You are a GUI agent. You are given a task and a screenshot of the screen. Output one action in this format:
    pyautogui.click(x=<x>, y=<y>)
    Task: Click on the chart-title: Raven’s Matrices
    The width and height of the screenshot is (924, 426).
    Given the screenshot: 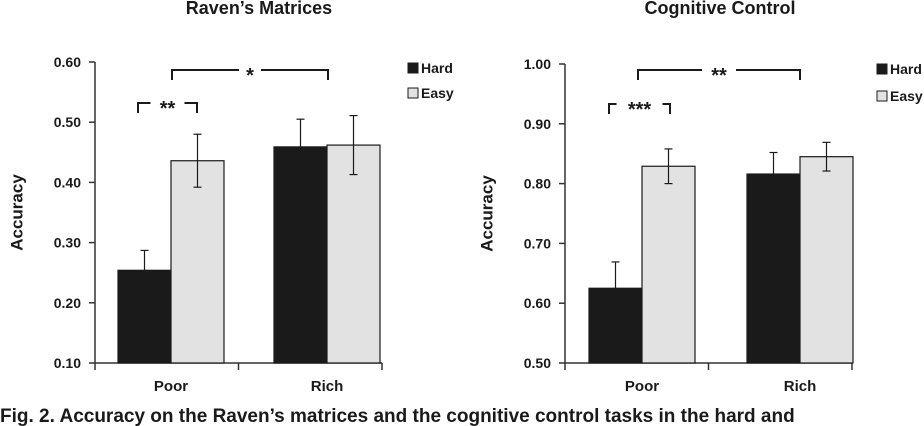 What is the action you would take?
    pyautogui.click(x=259, y=9)
    